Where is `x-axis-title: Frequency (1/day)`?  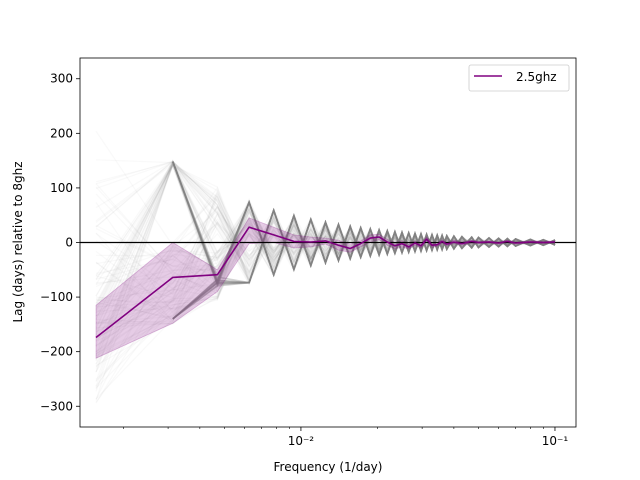 x-axis-title: Frequency (1/day) is located at coordinates (328, 467).